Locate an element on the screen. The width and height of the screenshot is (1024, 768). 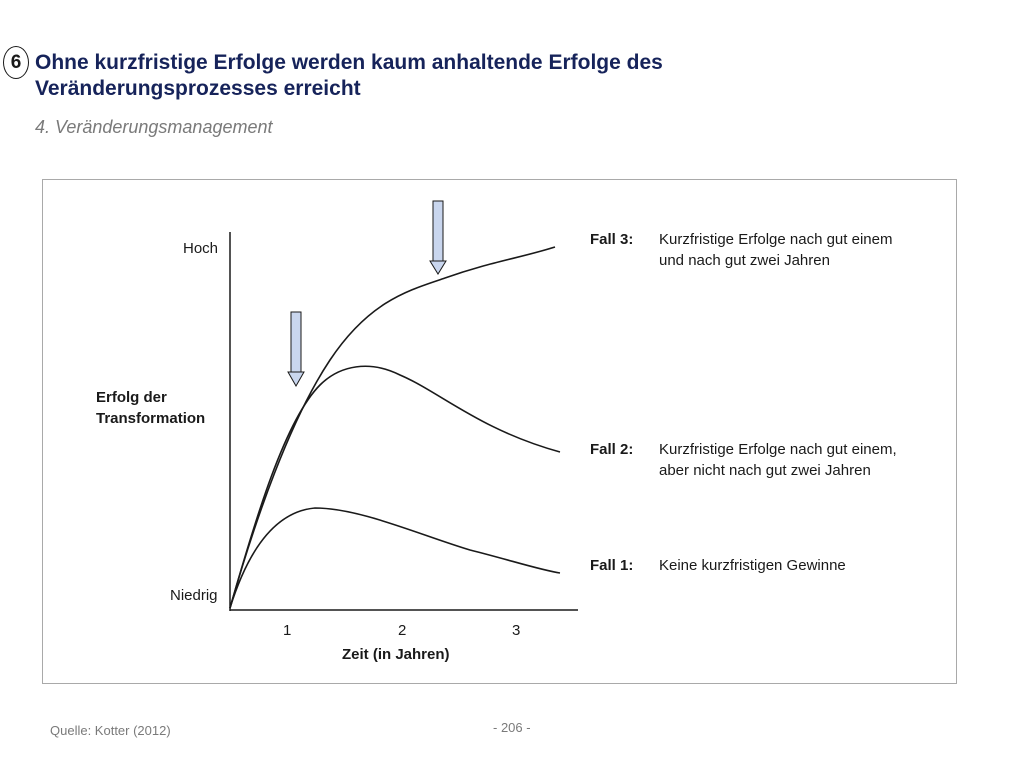
x-axis-title: Zeit (in Jahren) is located at coordinates (396, 654).